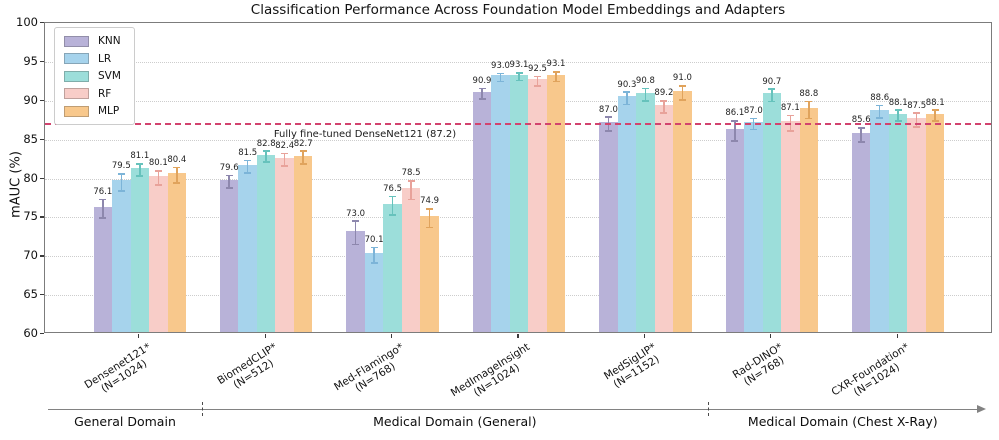 Image resolution: width=999 pixels, height=440 pixels. What do you see at coordinates (898, 102) in the screenshot?
I see `value-label-svm-6: 88.1` at bounding box center [898, 102].